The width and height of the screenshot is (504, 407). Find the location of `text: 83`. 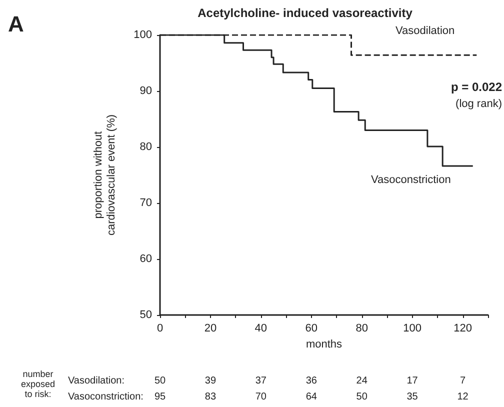

text: 83 is located at coordinates (210, 397).